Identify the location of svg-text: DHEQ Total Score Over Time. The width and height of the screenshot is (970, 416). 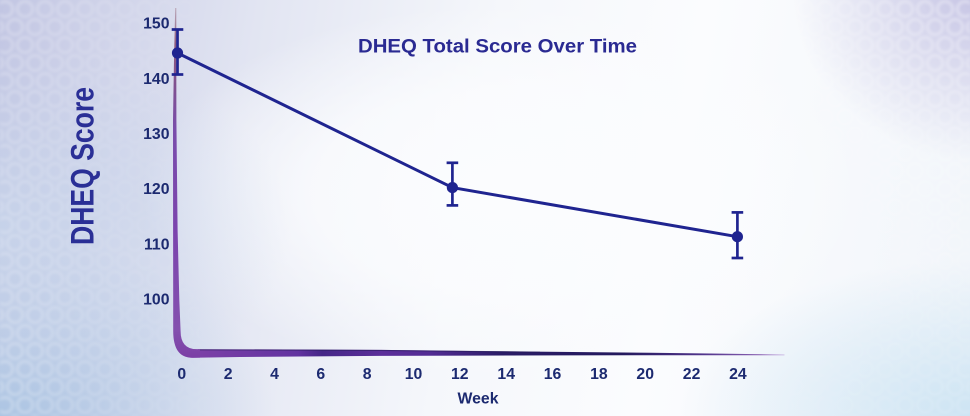
(497, 47).